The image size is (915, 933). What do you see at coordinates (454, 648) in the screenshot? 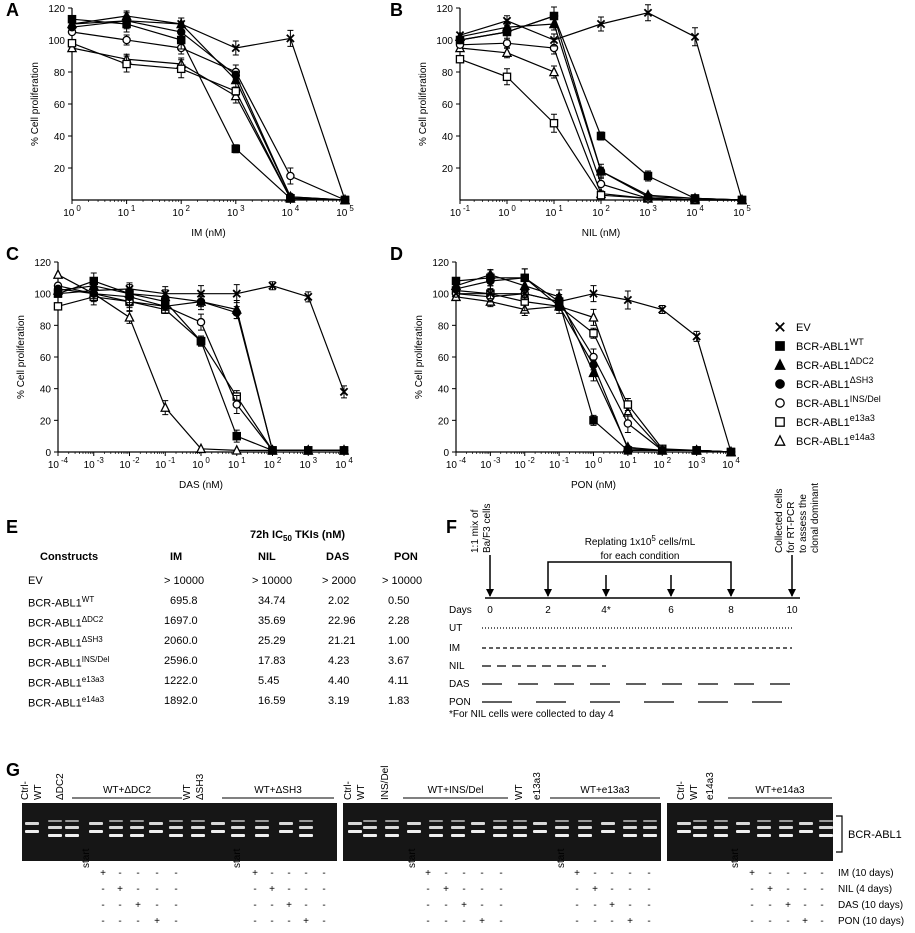
I see `condition-label: IM` at bounding box center [454, 648].